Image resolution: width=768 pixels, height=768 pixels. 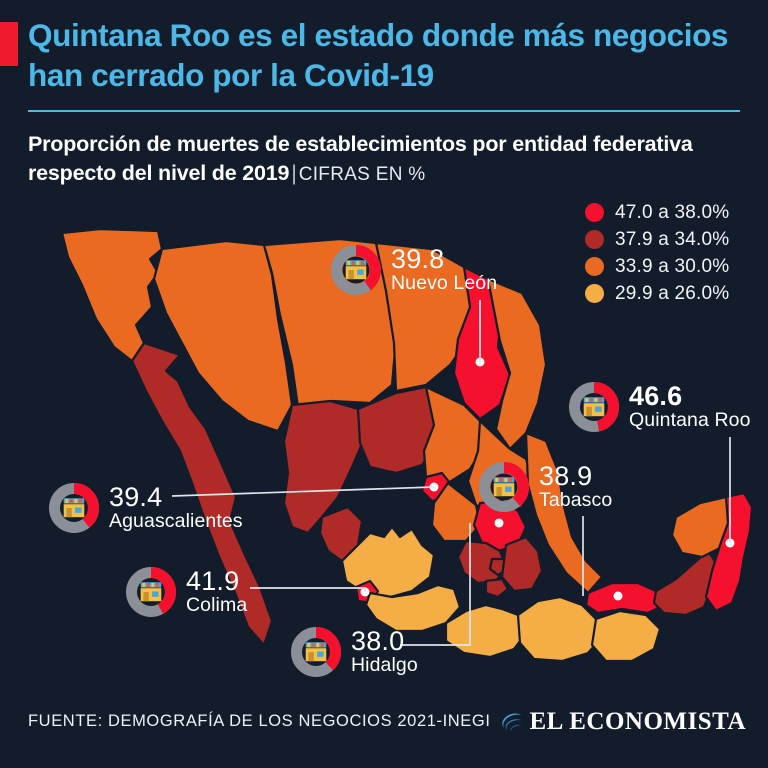 I want to click on title-divider, so click(x=384, y=111).